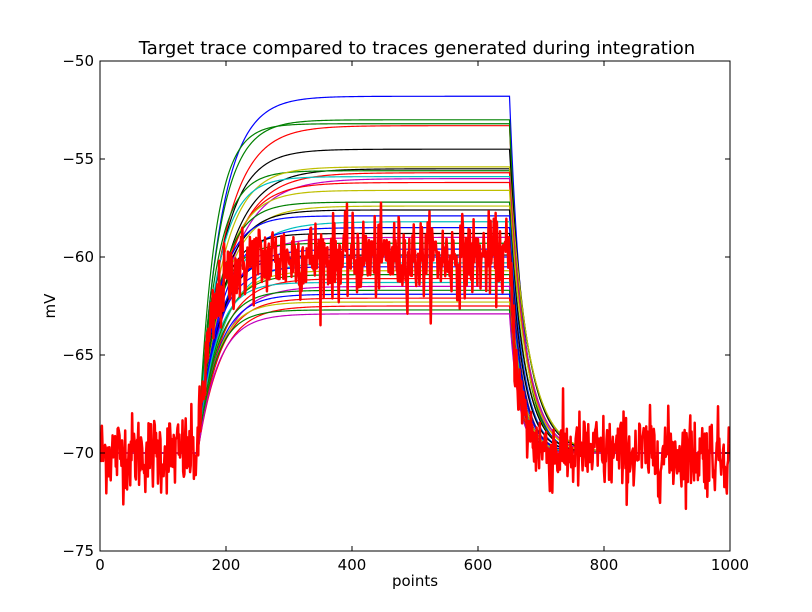 The image size is (812, 612). Describe the element at coordinates (78, 355) in the screenshot. I see `y-tick-label: −65` at that location.